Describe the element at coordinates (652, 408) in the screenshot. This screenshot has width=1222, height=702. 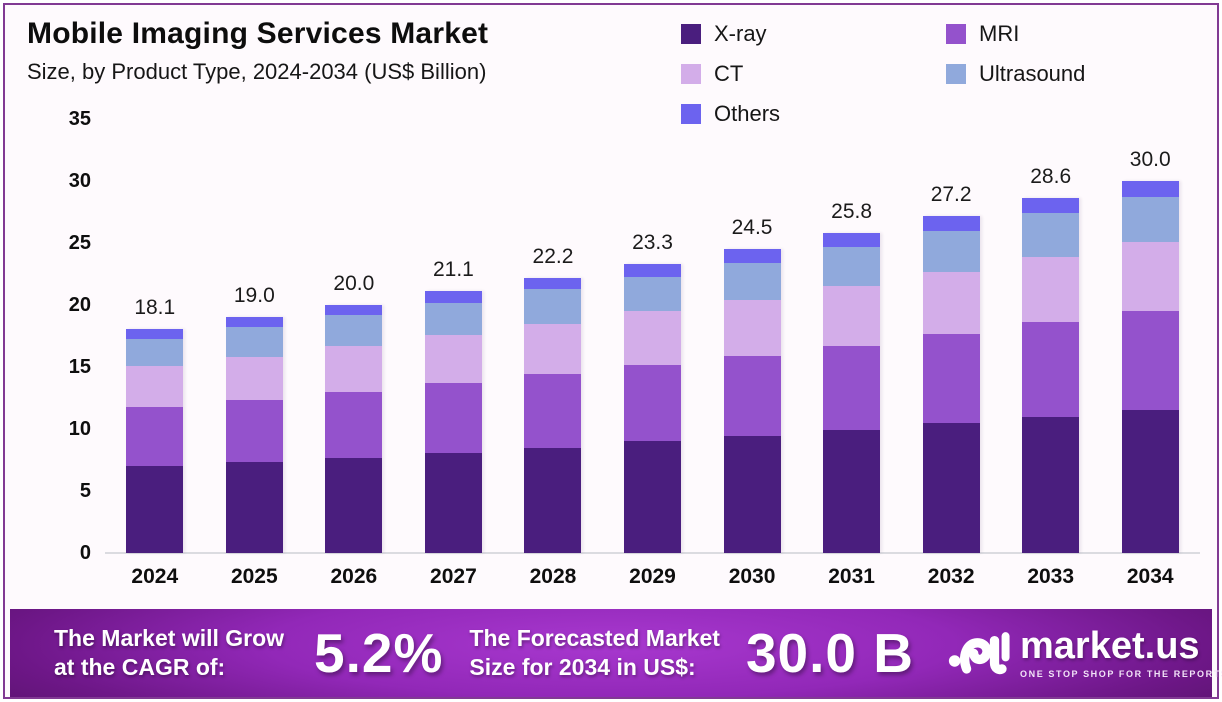
I see `bar-stack-2029` at that location.